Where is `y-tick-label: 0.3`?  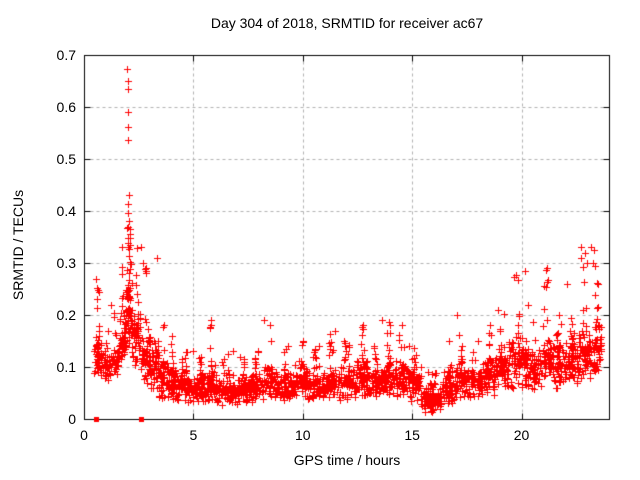 y-tick-label: 0.3 is located at coordinates (66, 263).